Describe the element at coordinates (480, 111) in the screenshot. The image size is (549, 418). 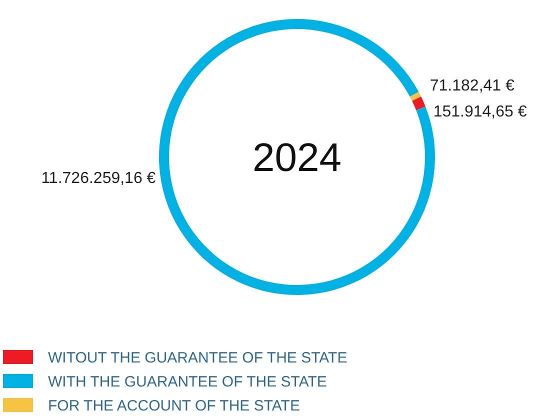
I see `data-label: 151.914,65 €` at that location.